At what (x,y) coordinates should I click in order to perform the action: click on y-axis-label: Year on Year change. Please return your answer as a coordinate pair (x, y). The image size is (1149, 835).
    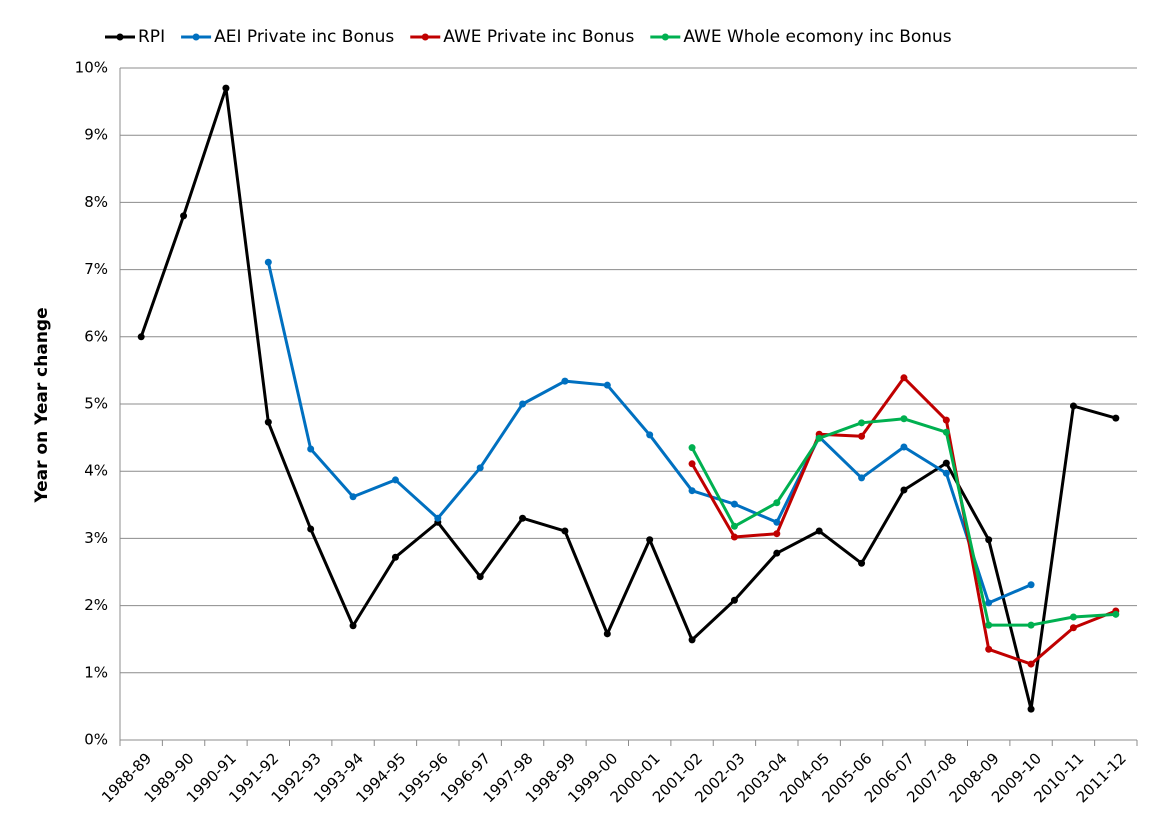
    Looking at the image, I should click on (42, 405).